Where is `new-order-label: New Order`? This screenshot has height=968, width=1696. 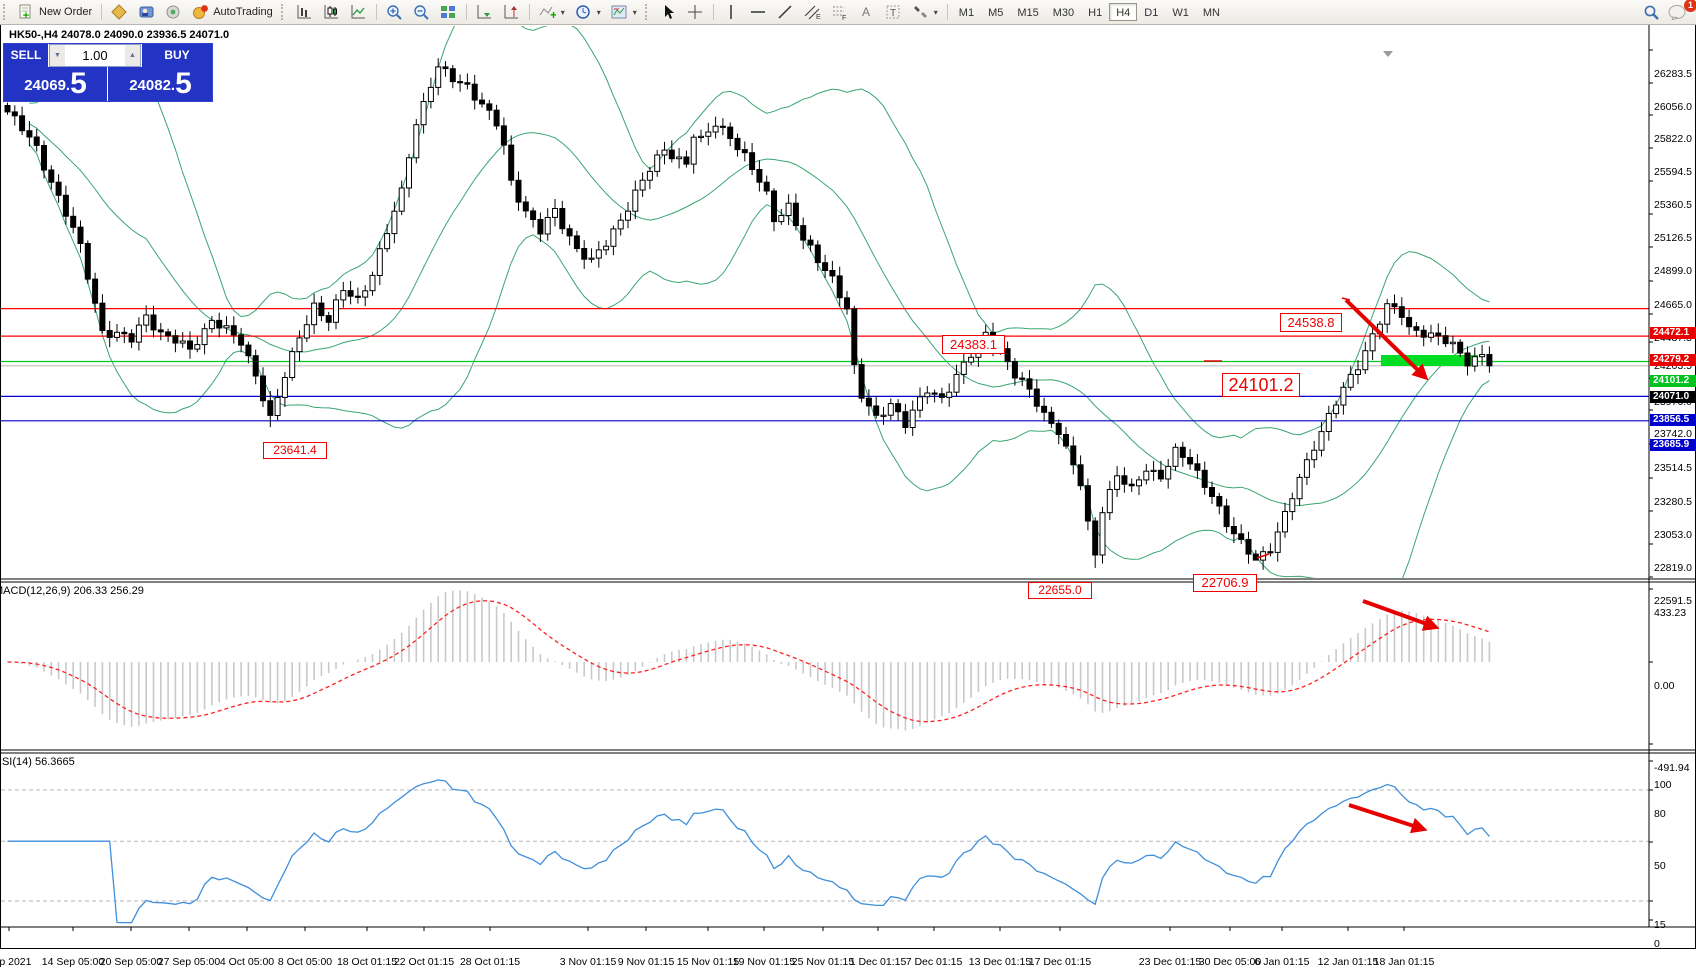 new-order-label: New Order is located at coordinates (66, 12).